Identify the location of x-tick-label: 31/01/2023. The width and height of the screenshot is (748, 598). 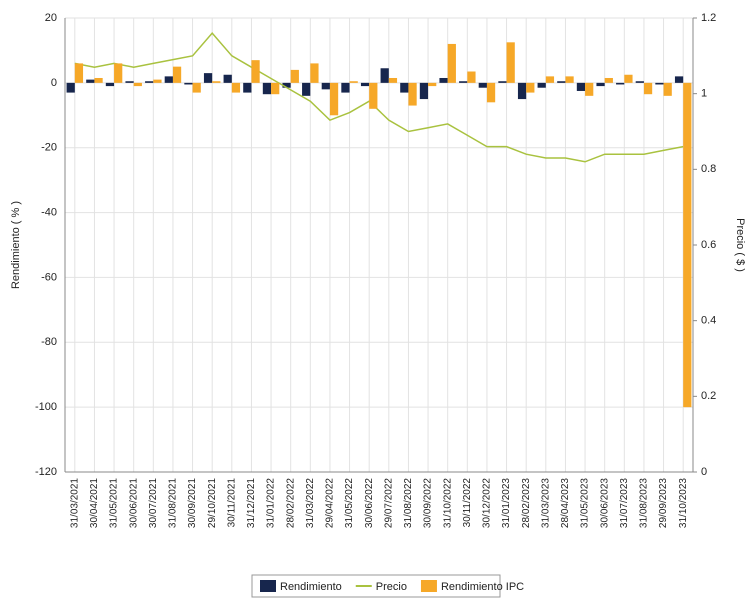
(506, 503).